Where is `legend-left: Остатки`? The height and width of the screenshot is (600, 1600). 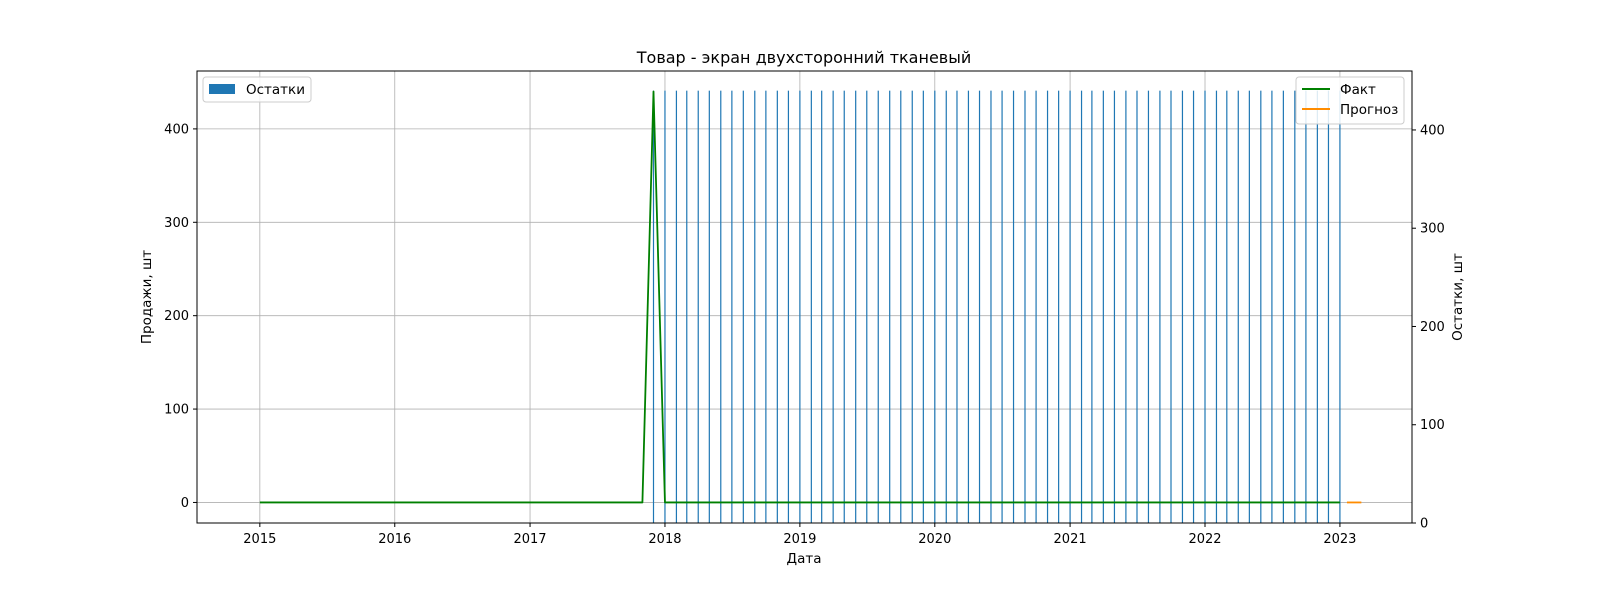
legend-left: Остатки is located at coordinates (257, 89).